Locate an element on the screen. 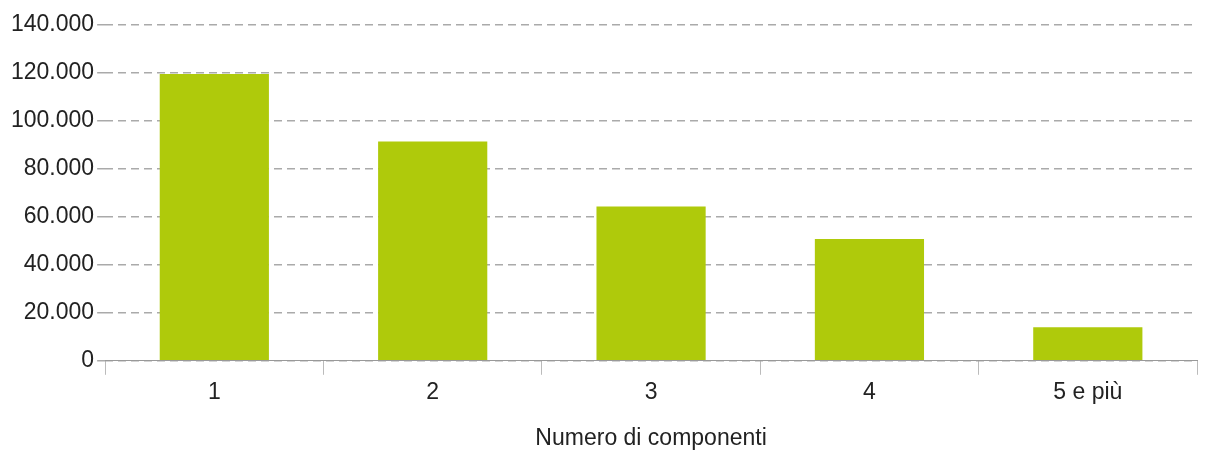  y-tick-label: 80.000 is located at coordinates (59, 167).